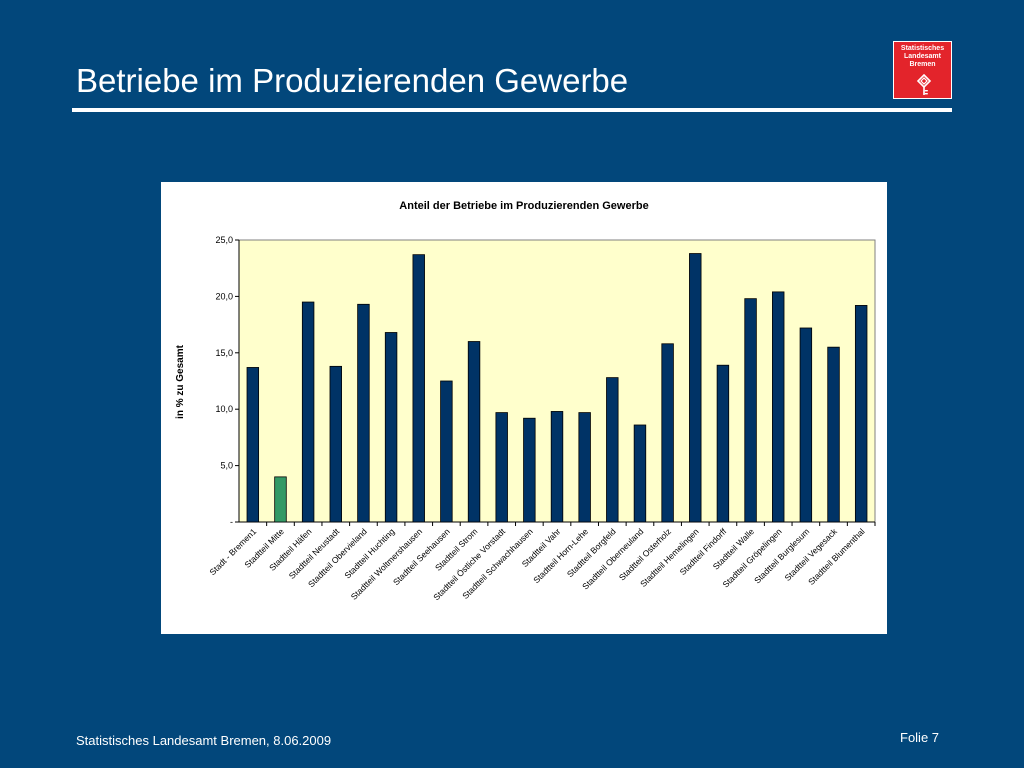 This screenshot has height=768, width=1024. What do you see at coordinates (922, 56) in the screenshot?
I see `logo-line-2: Landesamt` at bounding box center [922, 56].